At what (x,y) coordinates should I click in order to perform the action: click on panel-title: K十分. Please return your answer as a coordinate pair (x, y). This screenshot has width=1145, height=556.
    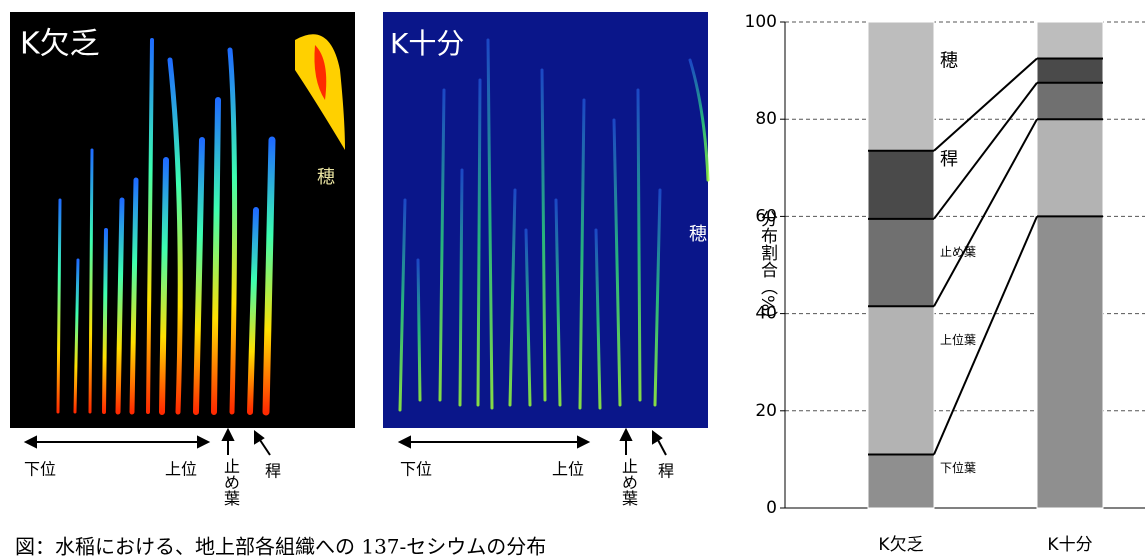
    Looking at the image, I should click on (427, 43).